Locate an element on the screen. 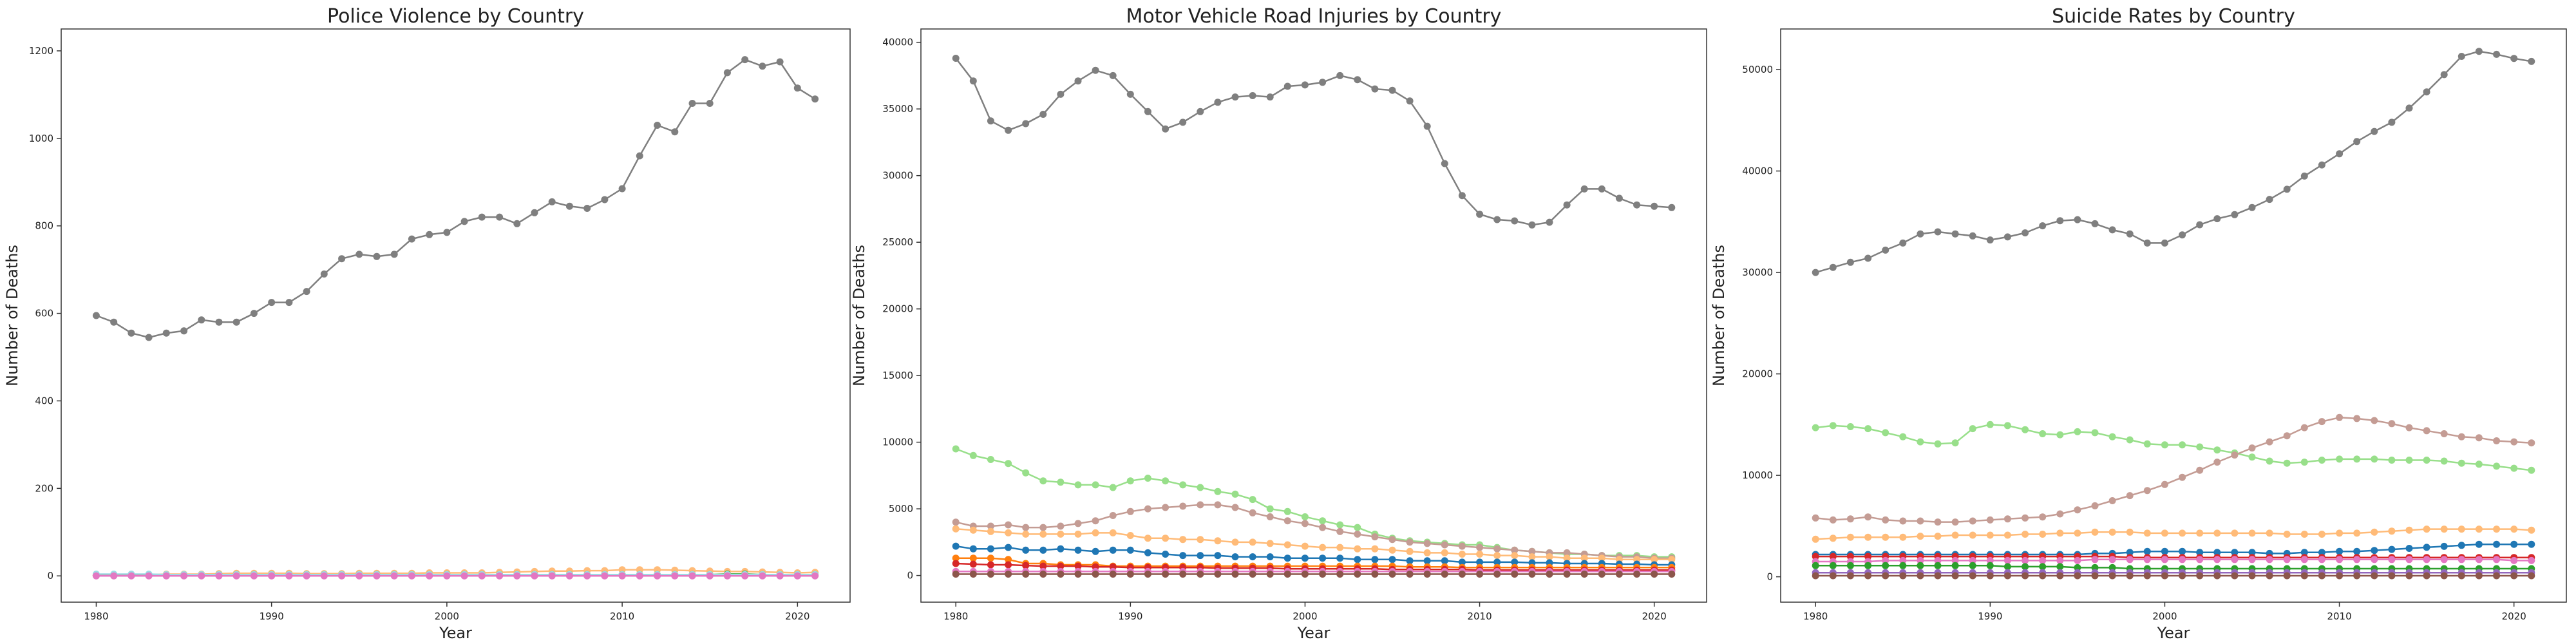 The image size is (2576, 644). y-tick-label: 5000 is located at coordinates (901, 509).